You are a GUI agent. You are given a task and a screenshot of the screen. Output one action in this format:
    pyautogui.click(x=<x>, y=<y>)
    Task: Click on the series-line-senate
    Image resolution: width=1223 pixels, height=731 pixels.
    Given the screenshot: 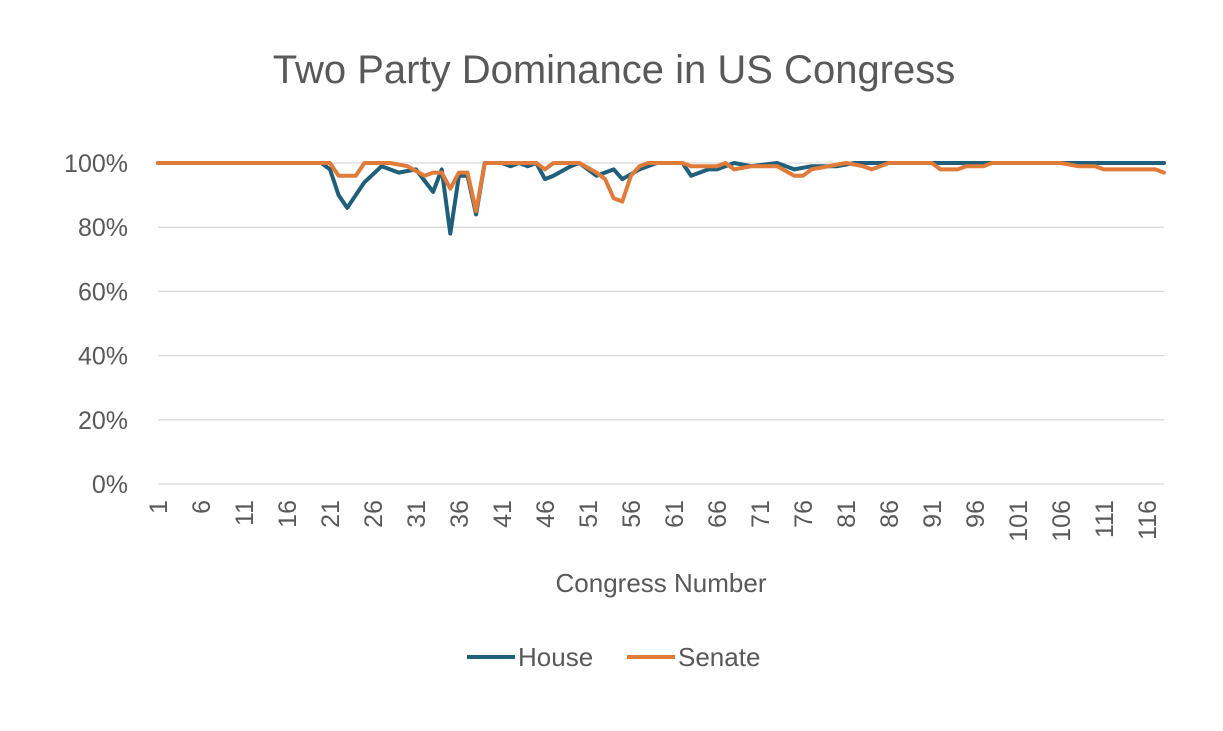 What is the action you would take?
    pyautogui.click(x=661, y=187)
    